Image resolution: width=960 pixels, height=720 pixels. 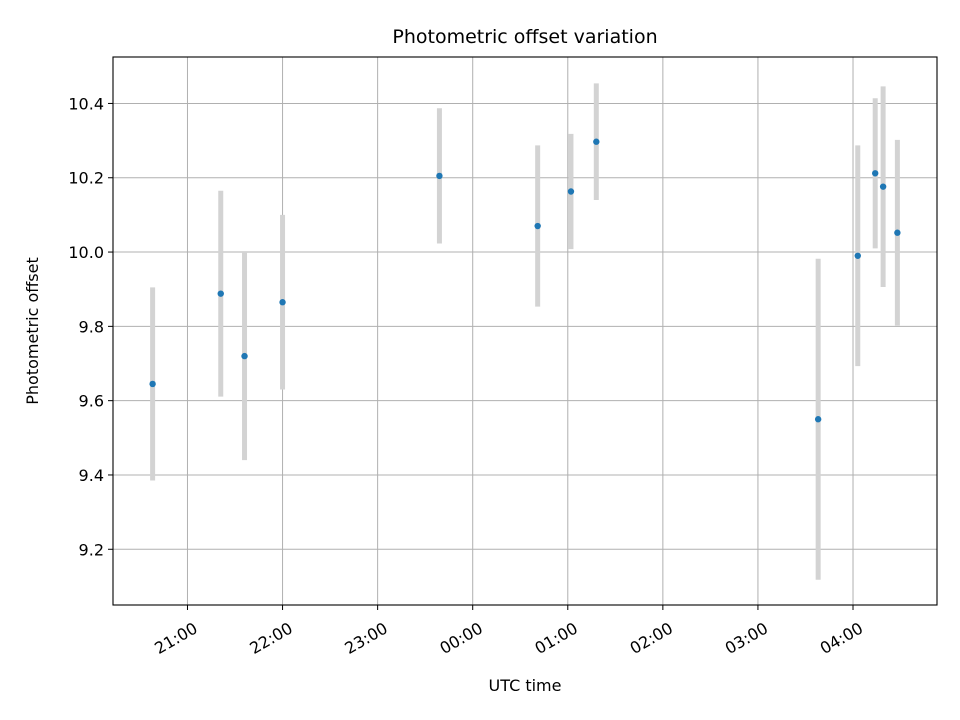 I want to click on y-axis-label: Photometric offset, so click(x=32, y=331).